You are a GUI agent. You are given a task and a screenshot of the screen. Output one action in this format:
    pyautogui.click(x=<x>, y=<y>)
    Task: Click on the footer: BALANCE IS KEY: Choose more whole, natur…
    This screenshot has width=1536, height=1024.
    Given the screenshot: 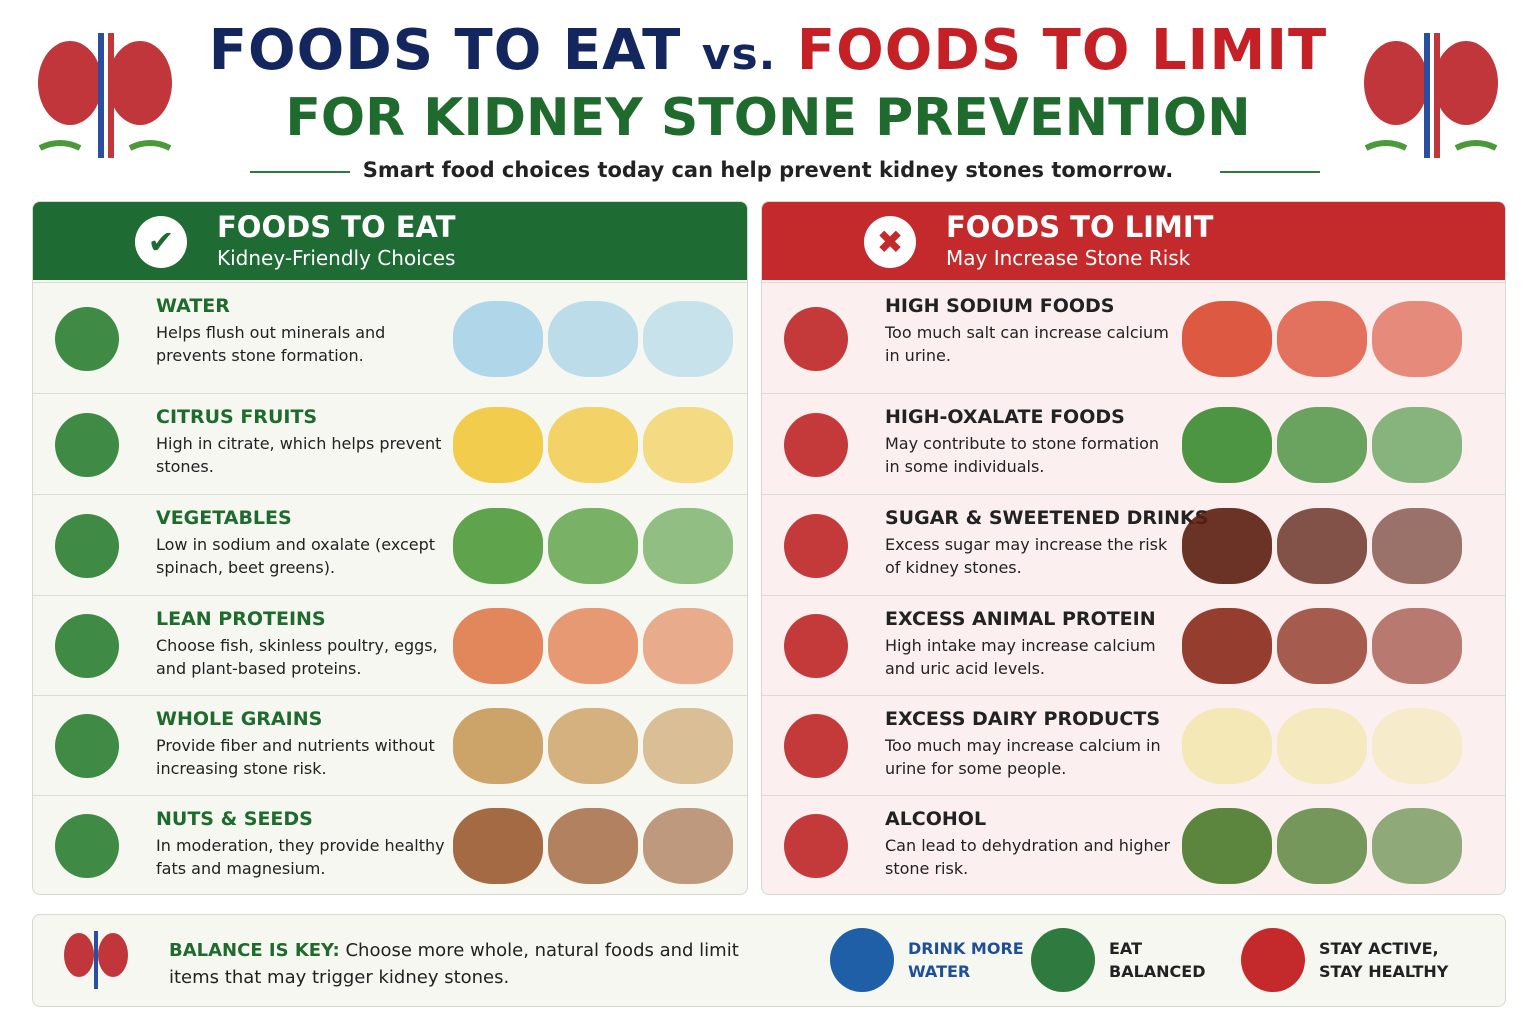 What is the action you would take?
    pyautogui.click(x=769, y=960)
    